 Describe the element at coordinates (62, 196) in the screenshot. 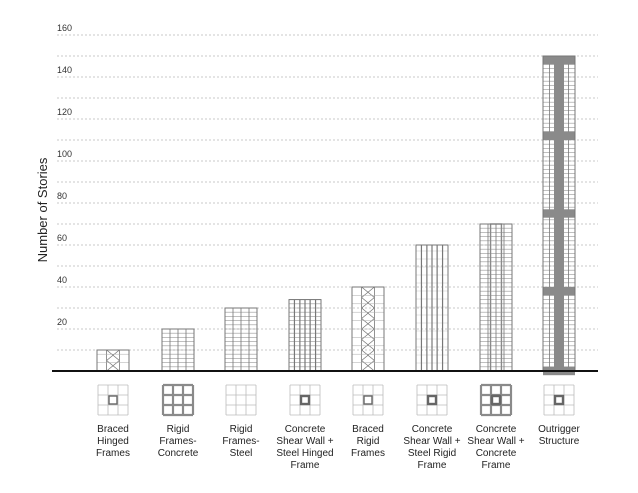

I see `y-tick-label: 80` at that location.